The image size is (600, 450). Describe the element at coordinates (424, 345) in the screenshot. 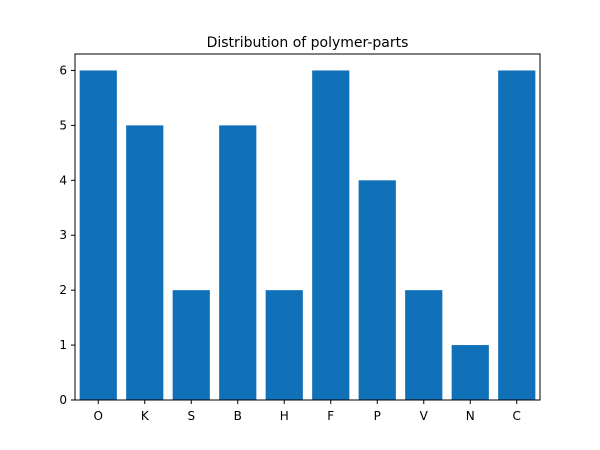

I see `bar-V` at that location.